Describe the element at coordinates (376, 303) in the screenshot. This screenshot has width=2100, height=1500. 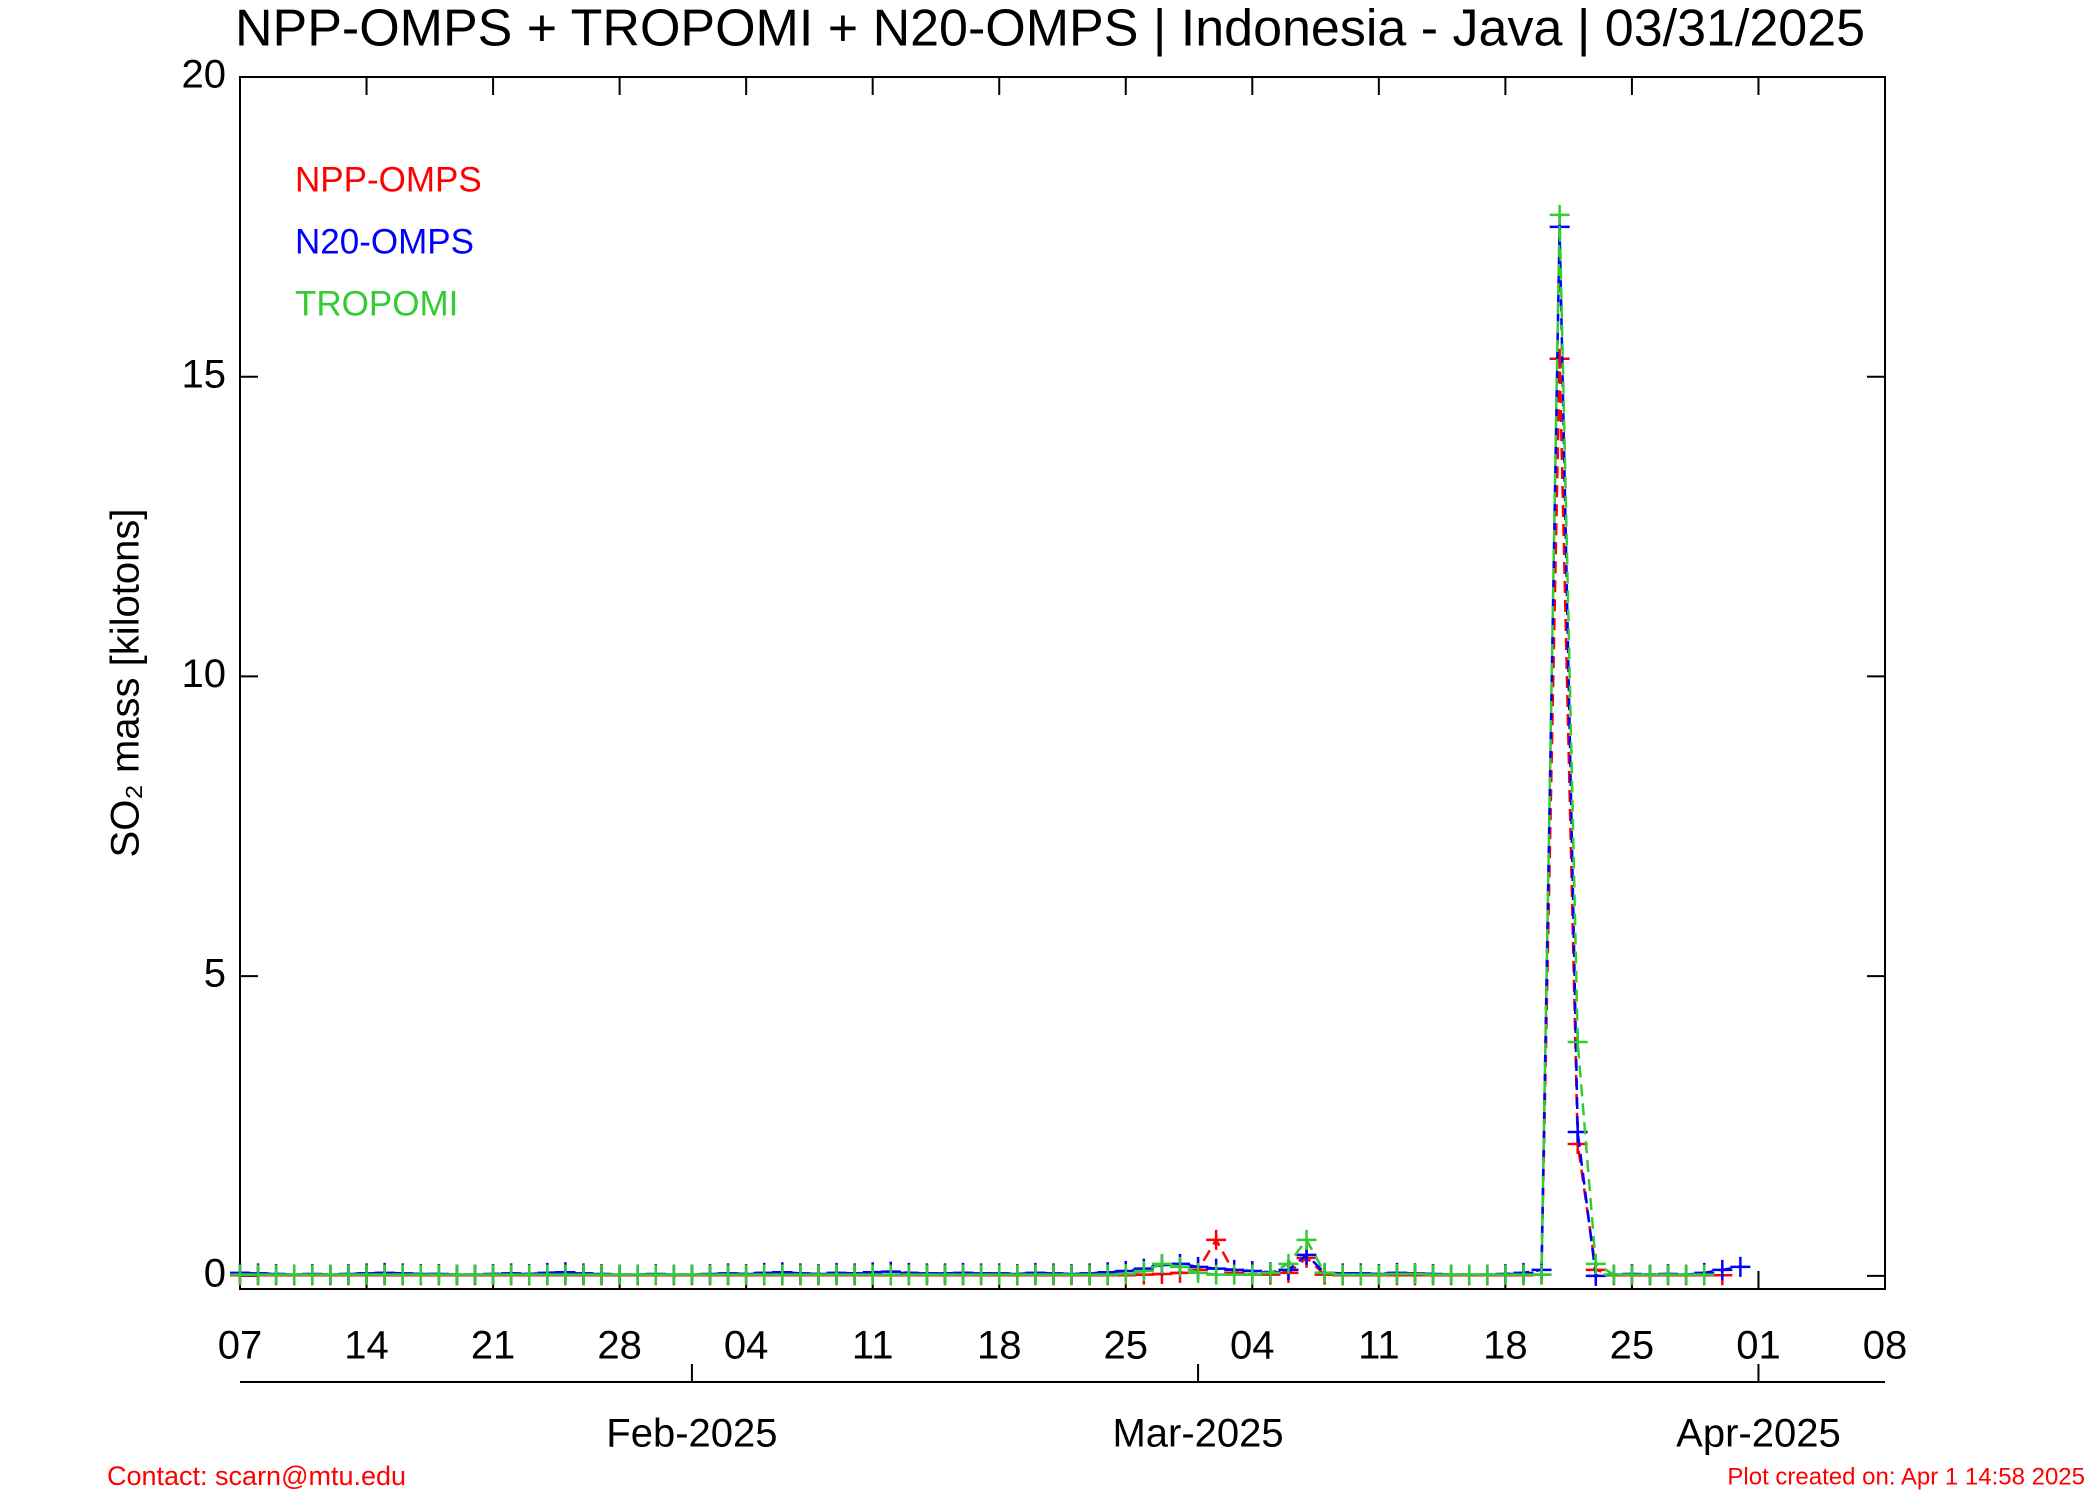
I see `legend-entry: TROPOMI` at that location.